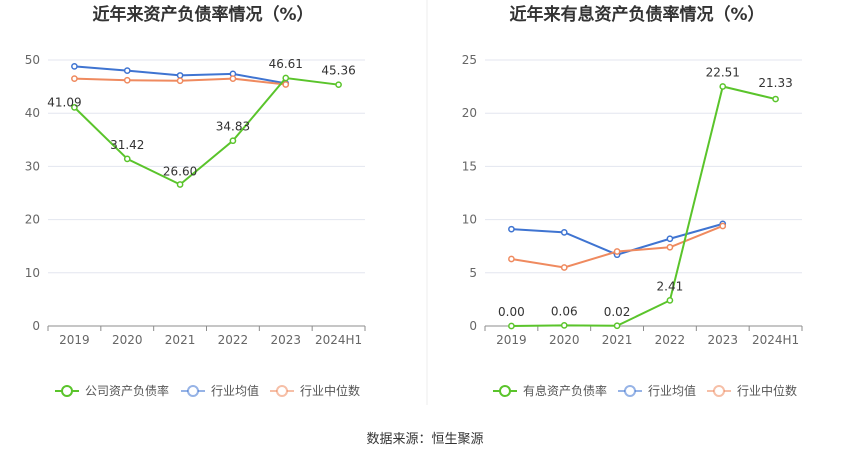  I want to click on y-tick-label: 40, so click(32, 113).